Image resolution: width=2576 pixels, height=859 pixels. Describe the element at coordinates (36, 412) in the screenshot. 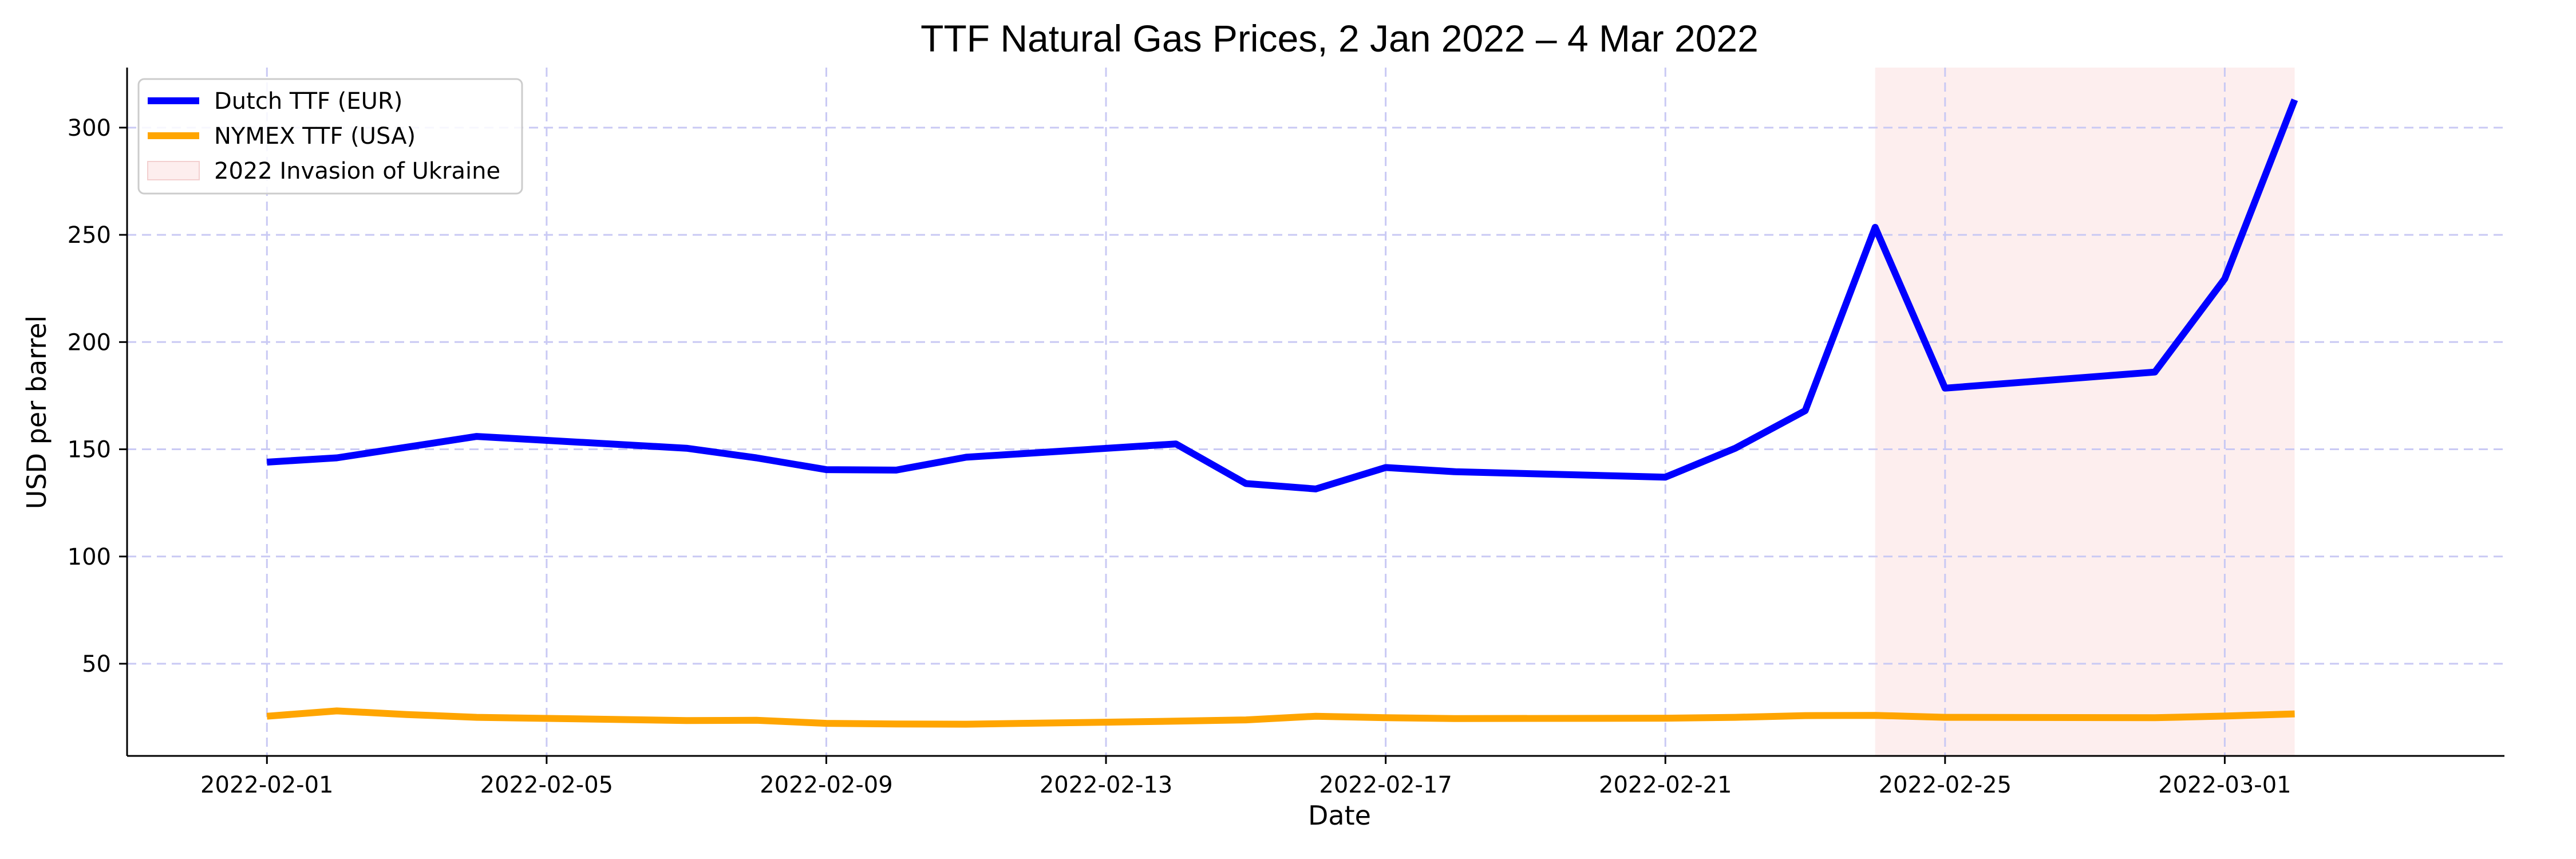

I see `y-axis-label: USD per barrel` at that location.